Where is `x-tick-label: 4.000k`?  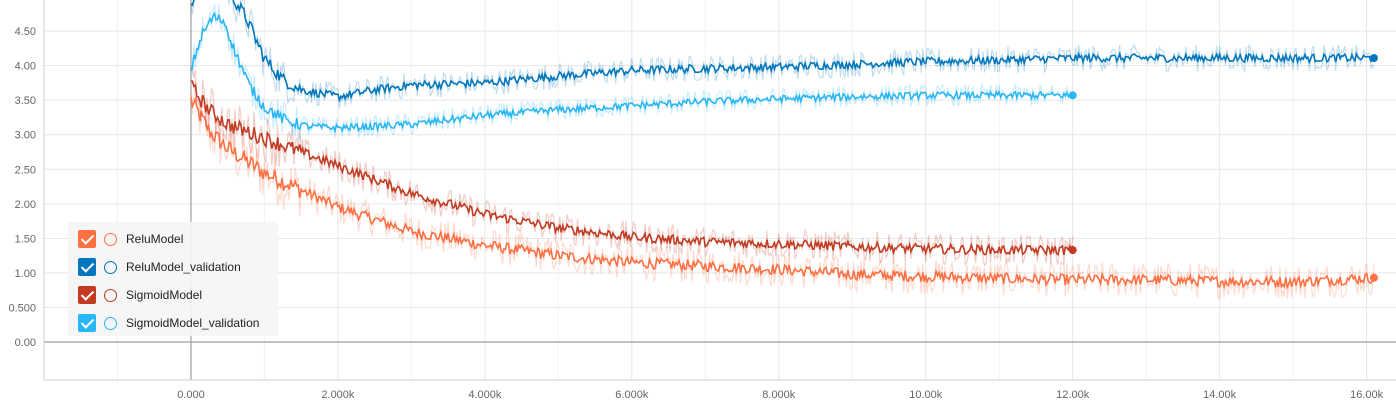
x-tick-label: 4.000k is located at coordinates (485, 395).